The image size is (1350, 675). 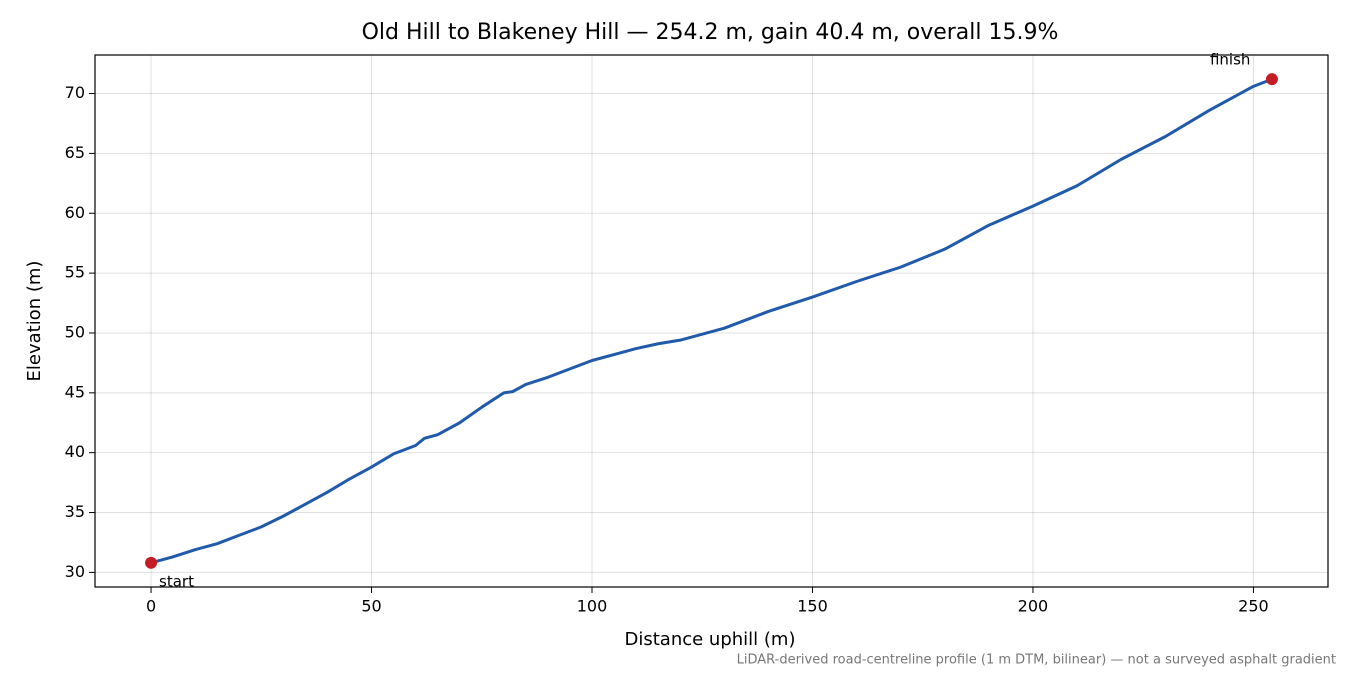 What do you see at coordinates (1253, 606) in the screenshot?
I see `x-tick-label: 250` at bounding box center [1253, 606].